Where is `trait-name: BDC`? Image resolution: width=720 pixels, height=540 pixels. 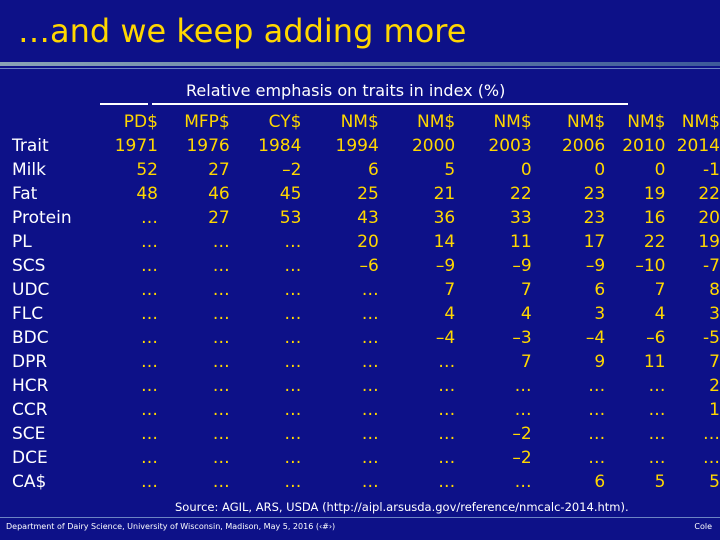
trait-name: BDC is located at coordinates (30, 338).